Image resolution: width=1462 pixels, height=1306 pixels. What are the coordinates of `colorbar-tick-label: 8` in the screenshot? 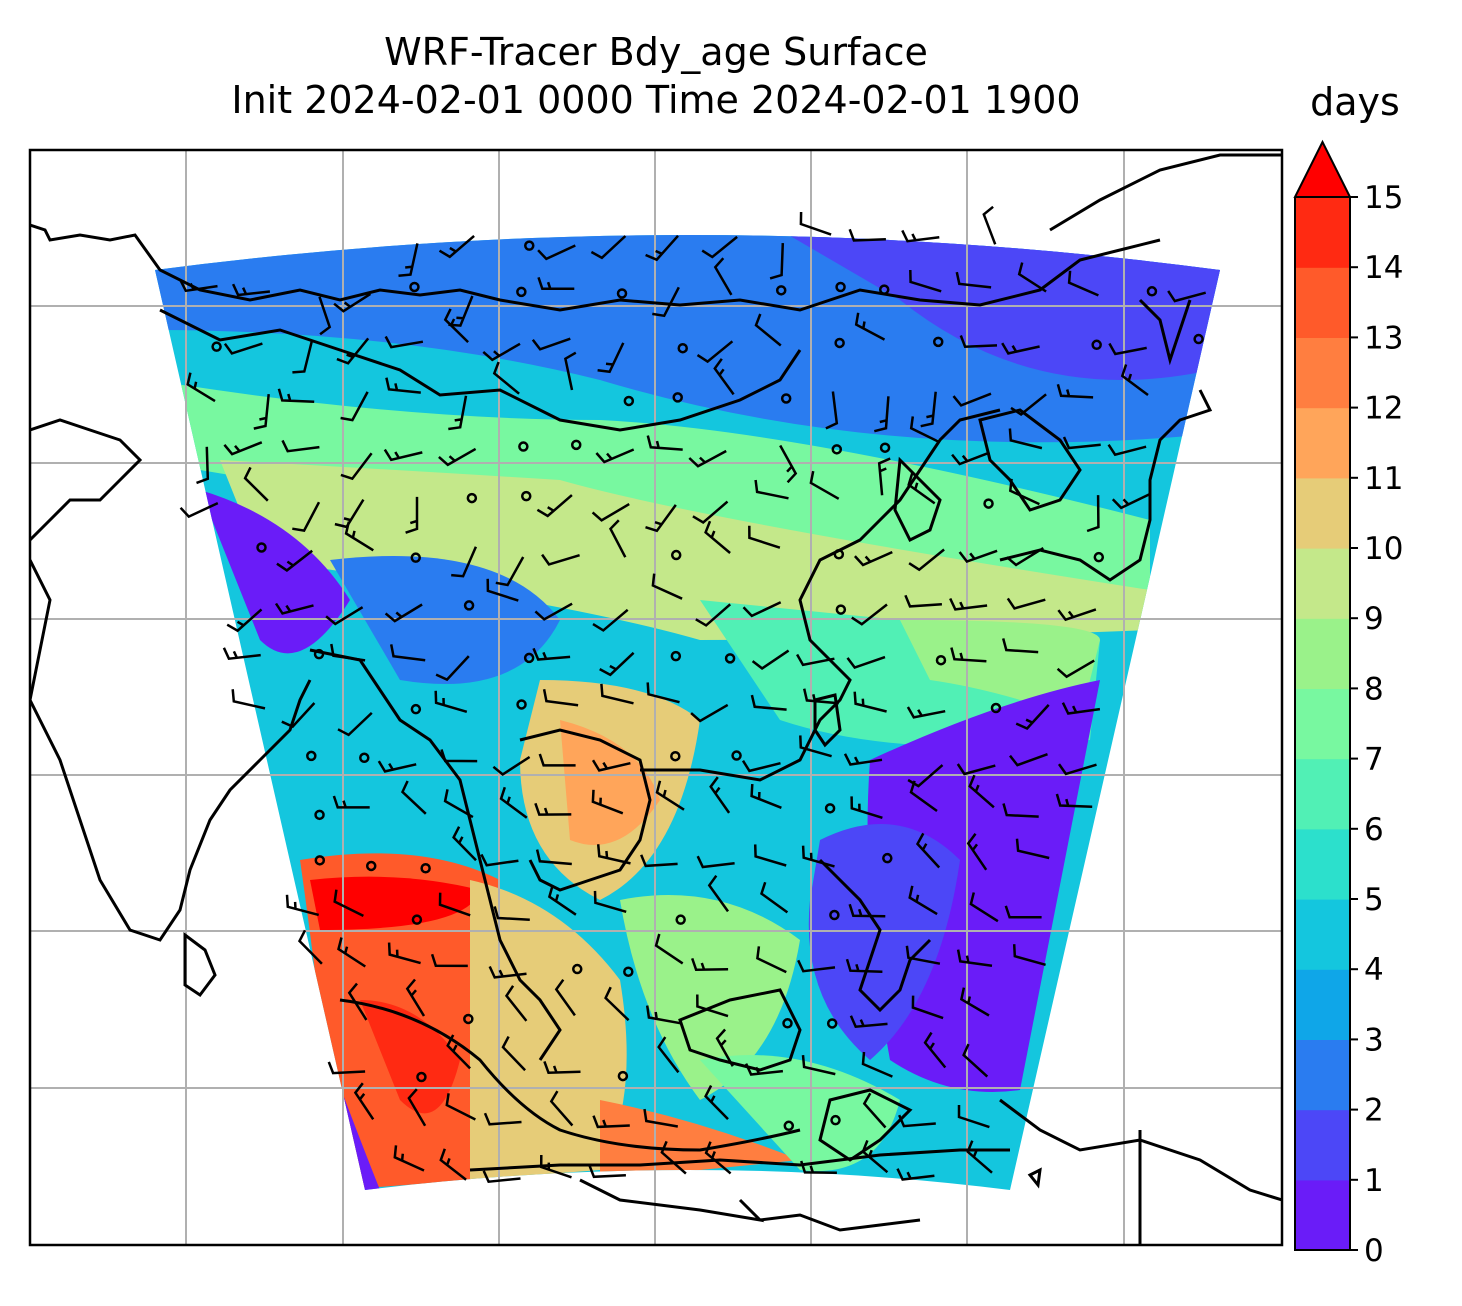 It's located at (1374, 689).